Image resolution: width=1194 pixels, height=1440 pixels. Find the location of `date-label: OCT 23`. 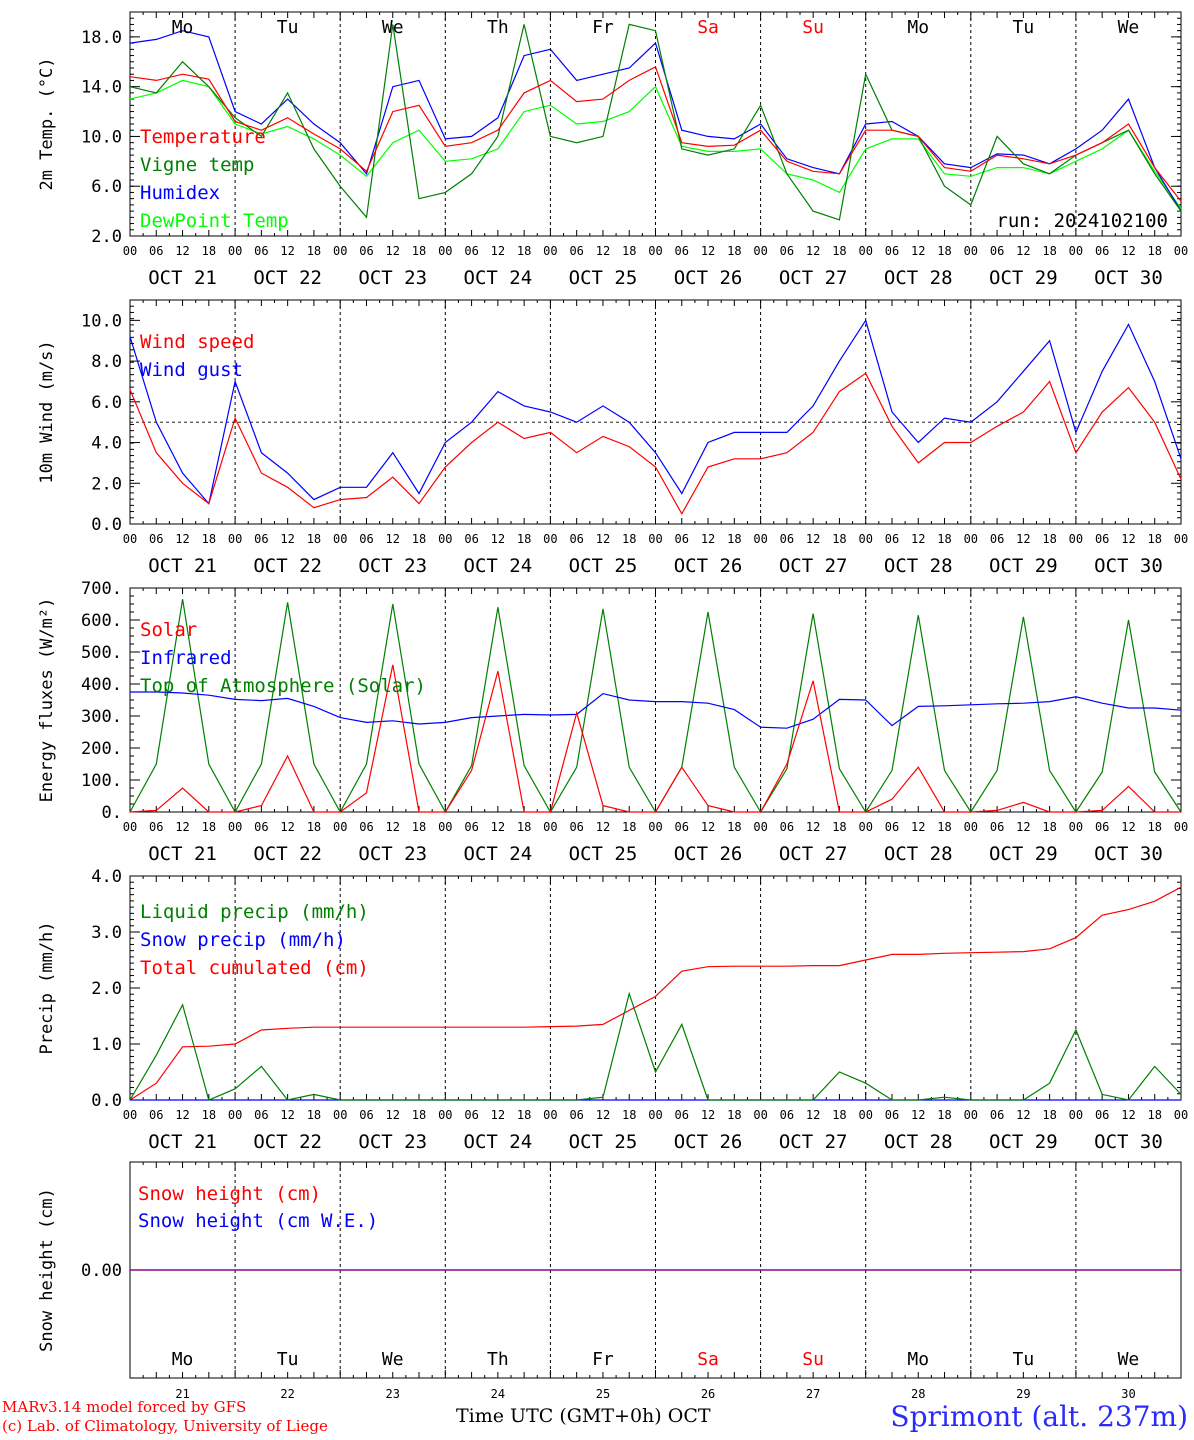

date-label: OCT 23 is located at coordinates (392, 1142).